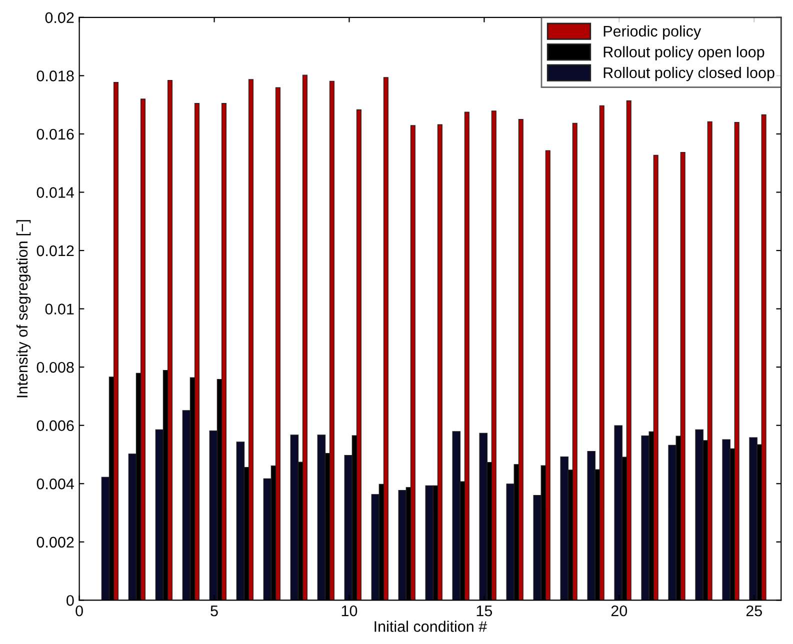  What do you see at coordinates (653, 32) in the screenshot?
I see `legend-label: Periodic policy` at bounding box center [653, 32].